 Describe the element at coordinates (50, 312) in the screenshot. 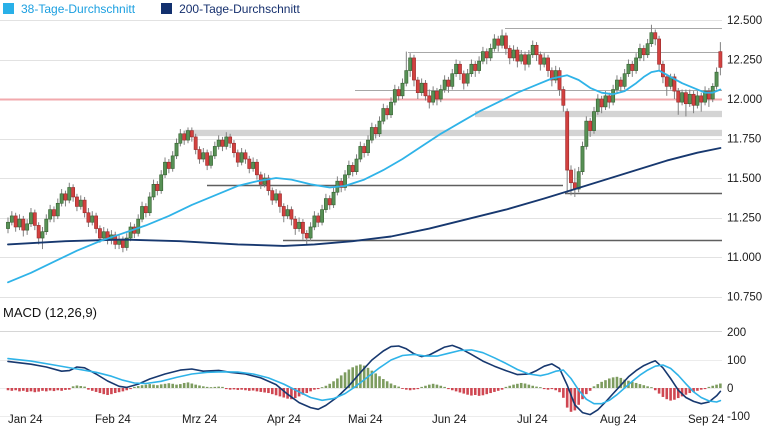

I see `macd-panel-title: MACD (12,26,9)` at that location.